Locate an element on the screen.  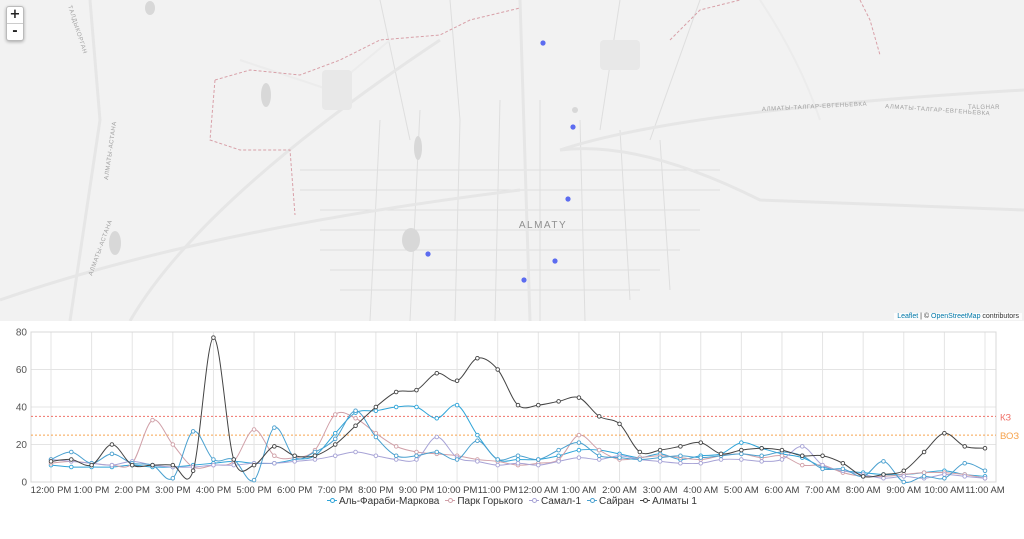
legend-item: Парк Горького is located at coordinates (484, 501).